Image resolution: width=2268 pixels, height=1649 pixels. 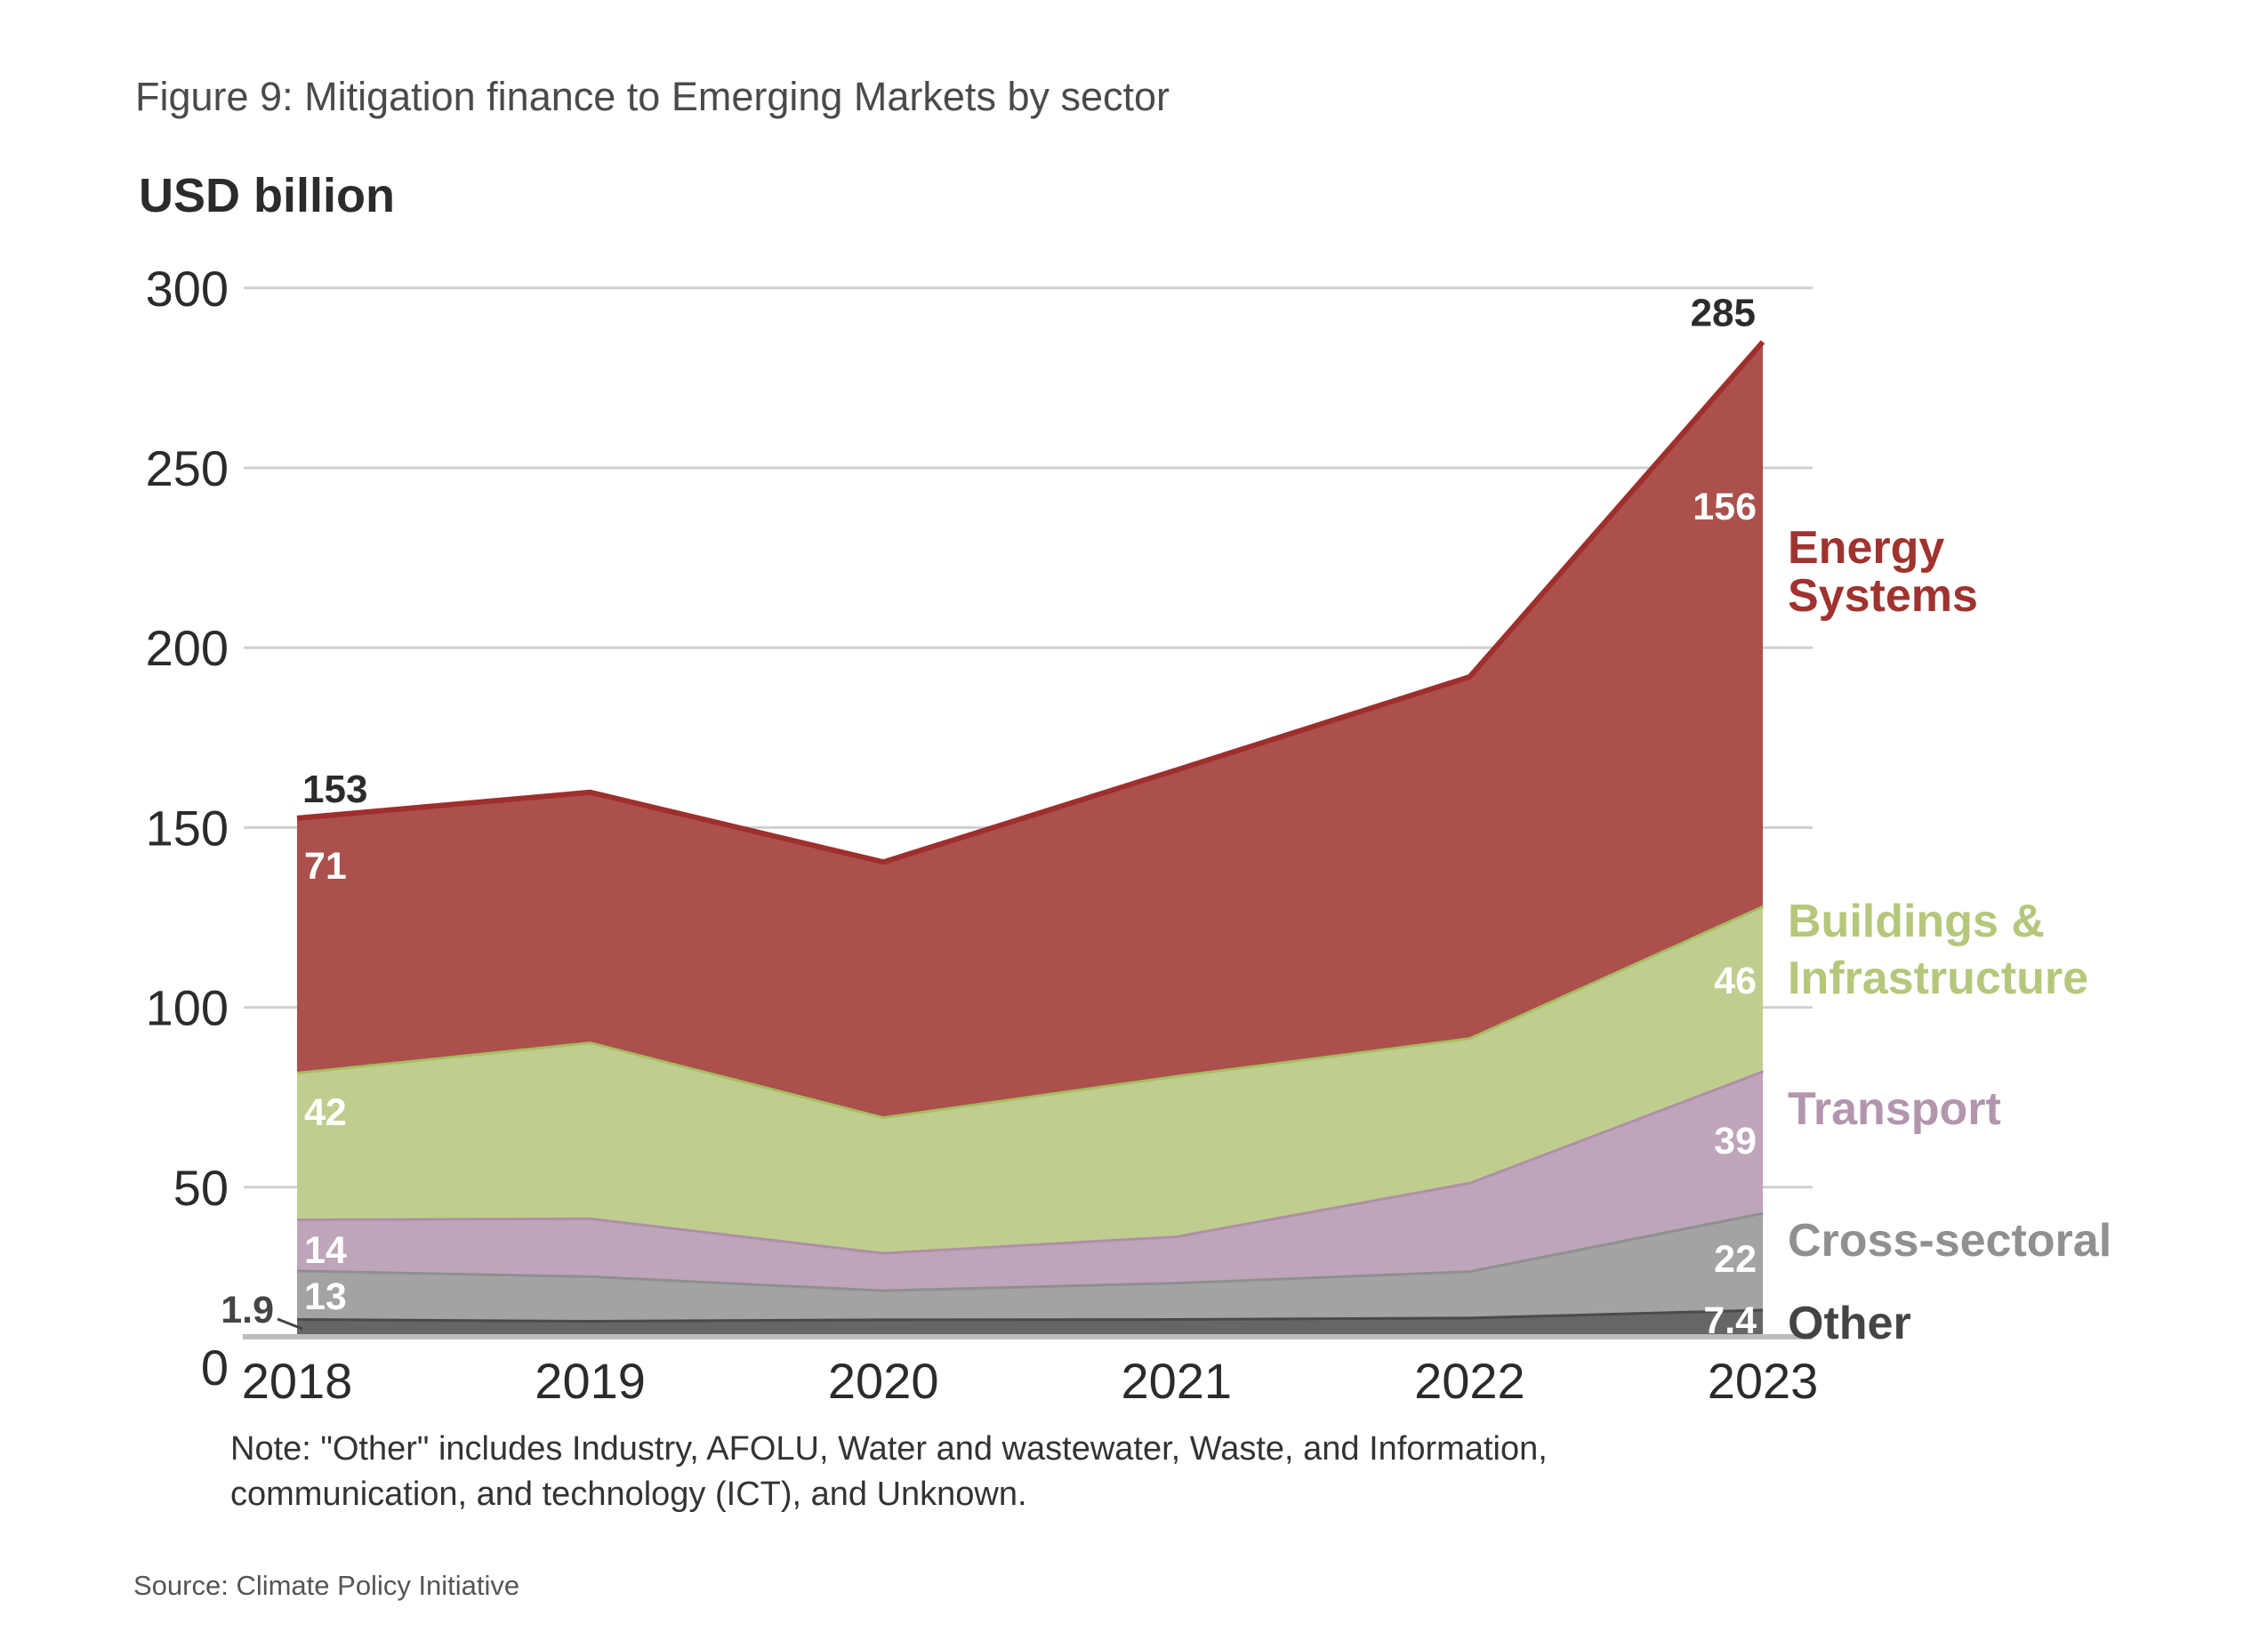 I want to click on y-axis-ticks: 0 50 100 150 200 250 300, so click(x=187, y=828).